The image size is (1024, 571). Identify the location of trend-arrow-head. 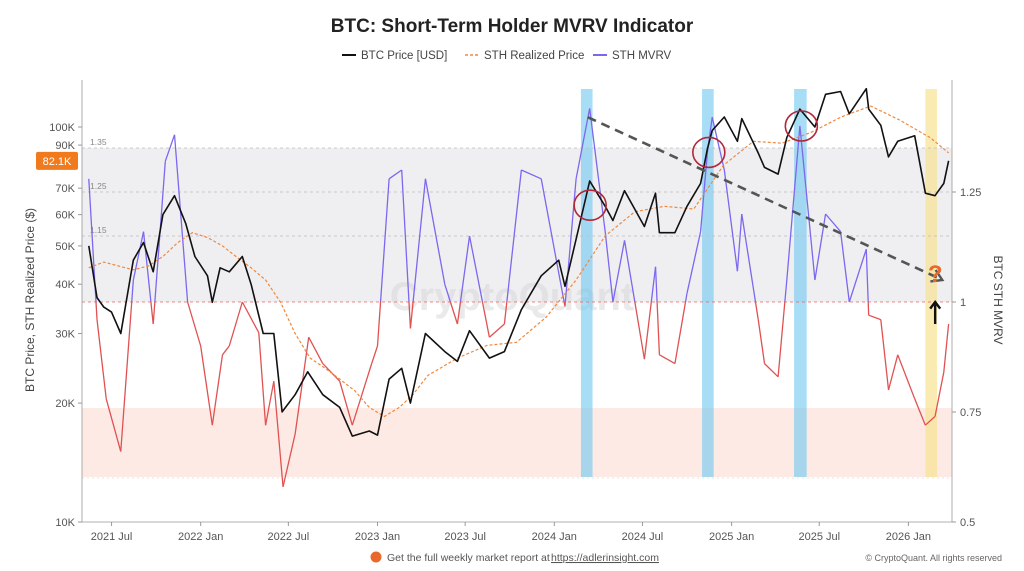
(937, 276).